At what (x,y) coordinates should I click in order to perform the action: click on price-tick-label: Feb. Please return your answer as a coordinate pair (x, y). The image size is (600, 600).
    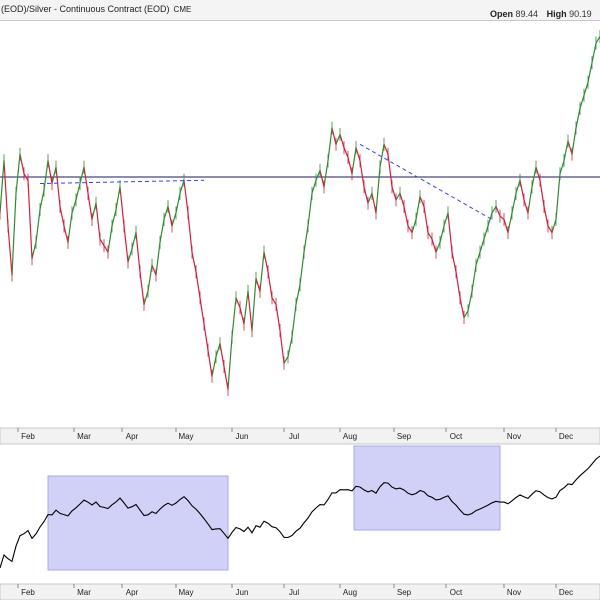
    Looking at the image, I should click on (28, 436).